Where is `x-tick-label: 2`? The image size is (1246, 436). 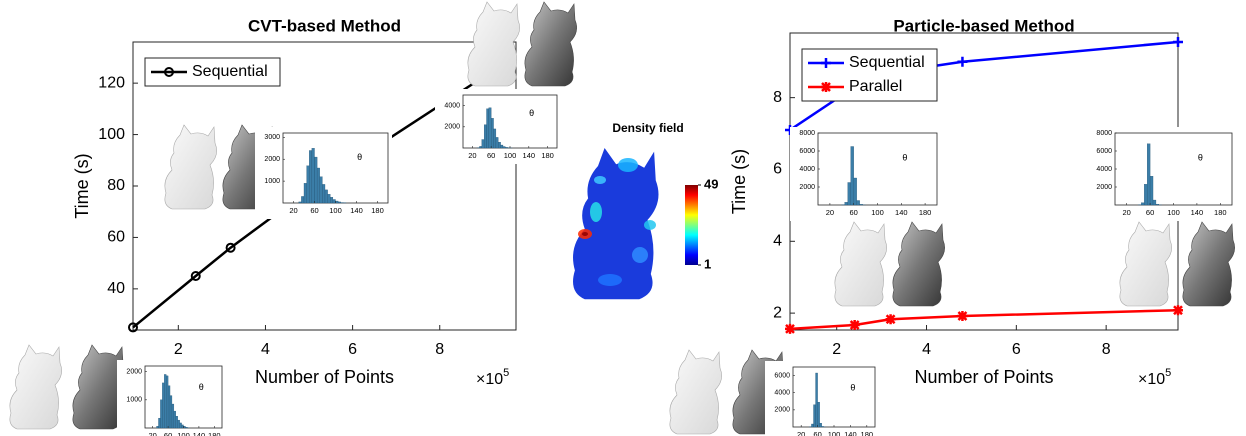 x-tick-label: 2 is located at coordinates (836, 349).